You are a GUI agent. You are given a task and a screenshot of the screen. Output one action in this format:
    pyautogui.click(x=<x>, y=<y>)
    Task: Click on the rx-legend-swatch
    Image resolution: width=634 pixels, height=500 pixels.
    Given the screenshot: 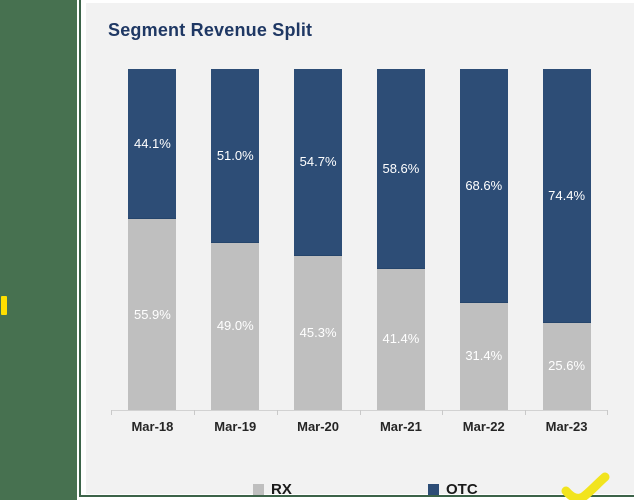 What is the action you would take?
    pyautogui.click(x=258, y=489)
    